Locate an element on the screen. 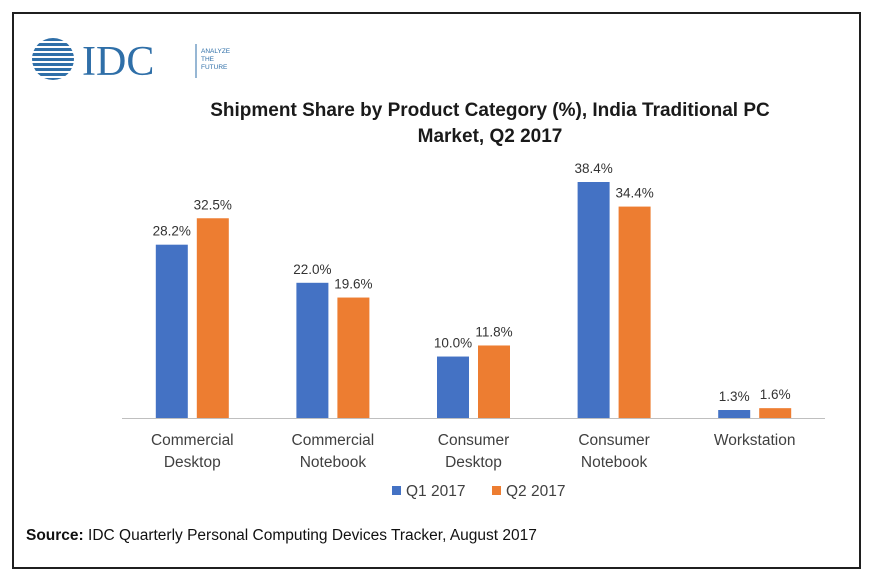  data-label-q2-3: 34.4% is located at coordinates (634, 193).